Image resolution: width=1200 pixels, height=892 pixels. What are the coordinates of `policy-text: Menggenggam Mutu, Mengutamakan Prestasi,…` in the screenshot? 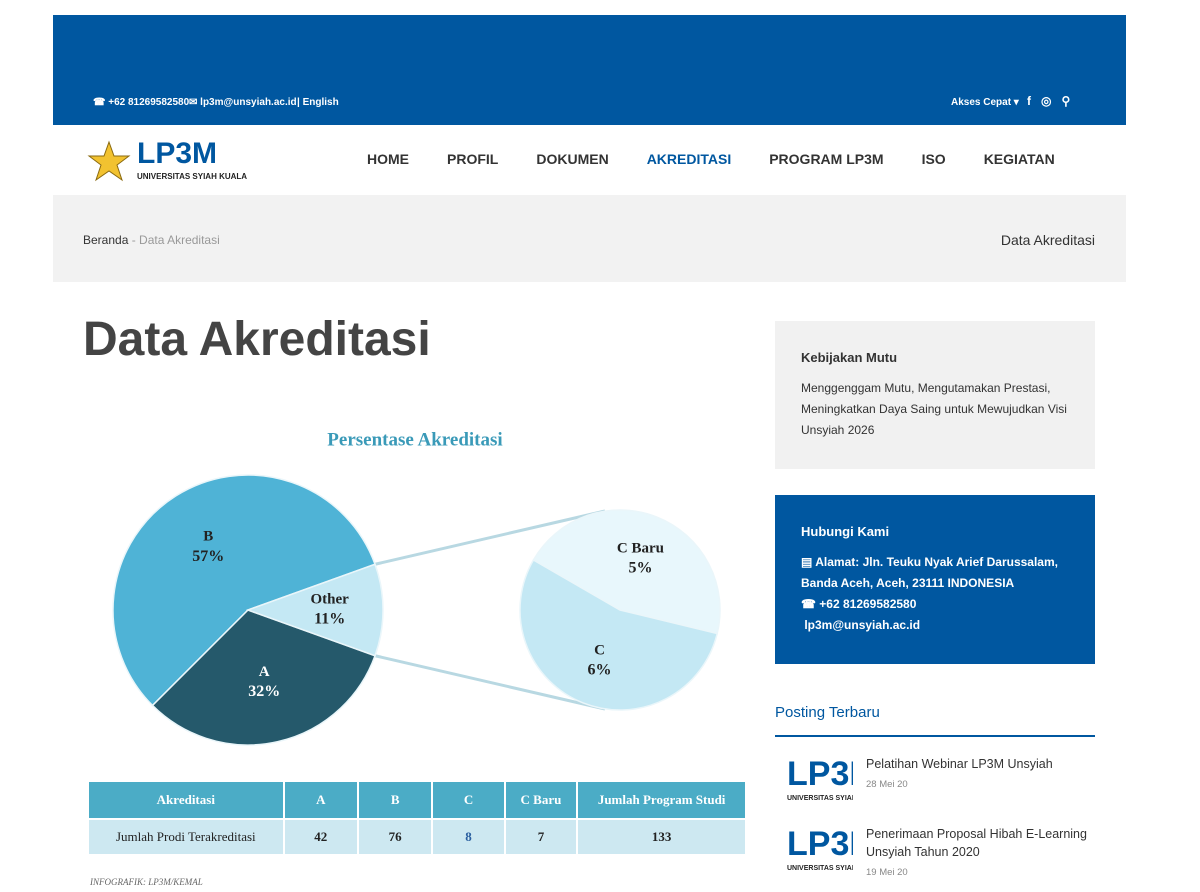 It's located at (934, 409).